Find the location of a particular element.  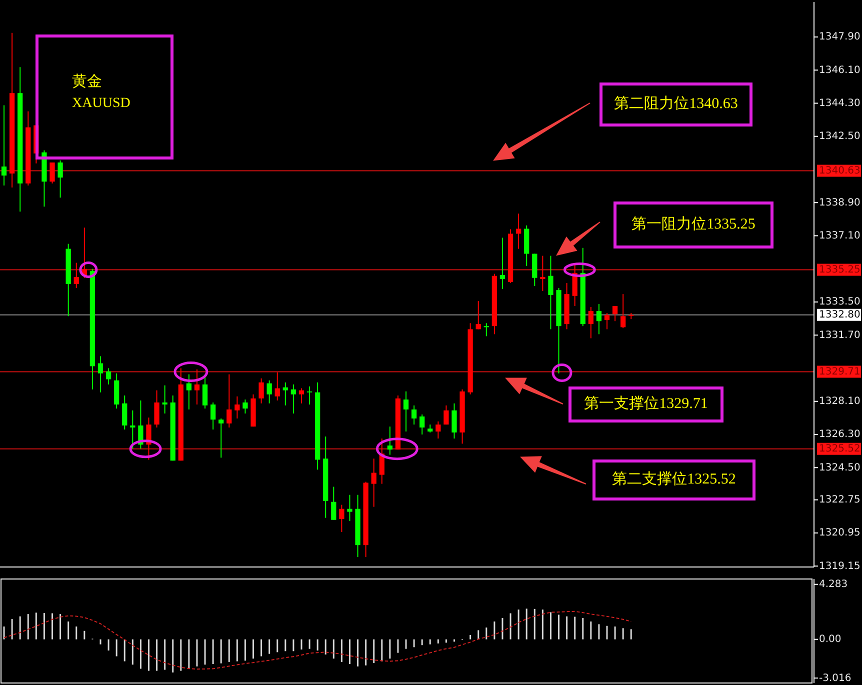

ref-line-label: 1325.52 is located at coordinates (839, 449).